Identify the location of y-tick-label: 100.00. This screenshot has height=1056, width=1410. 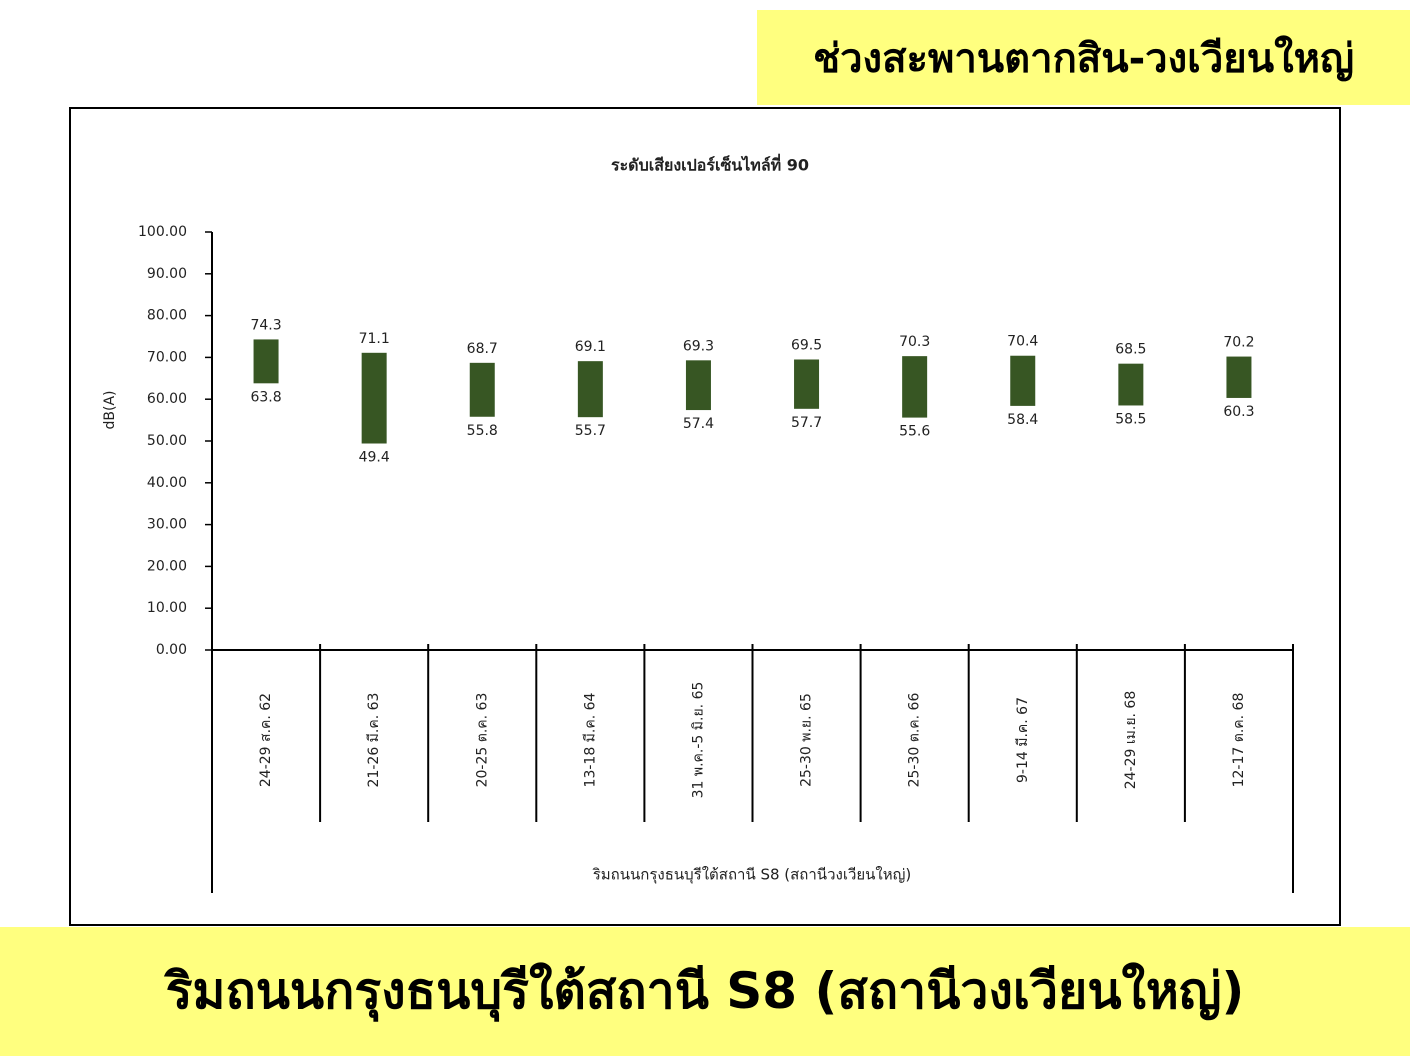
(162, 232).